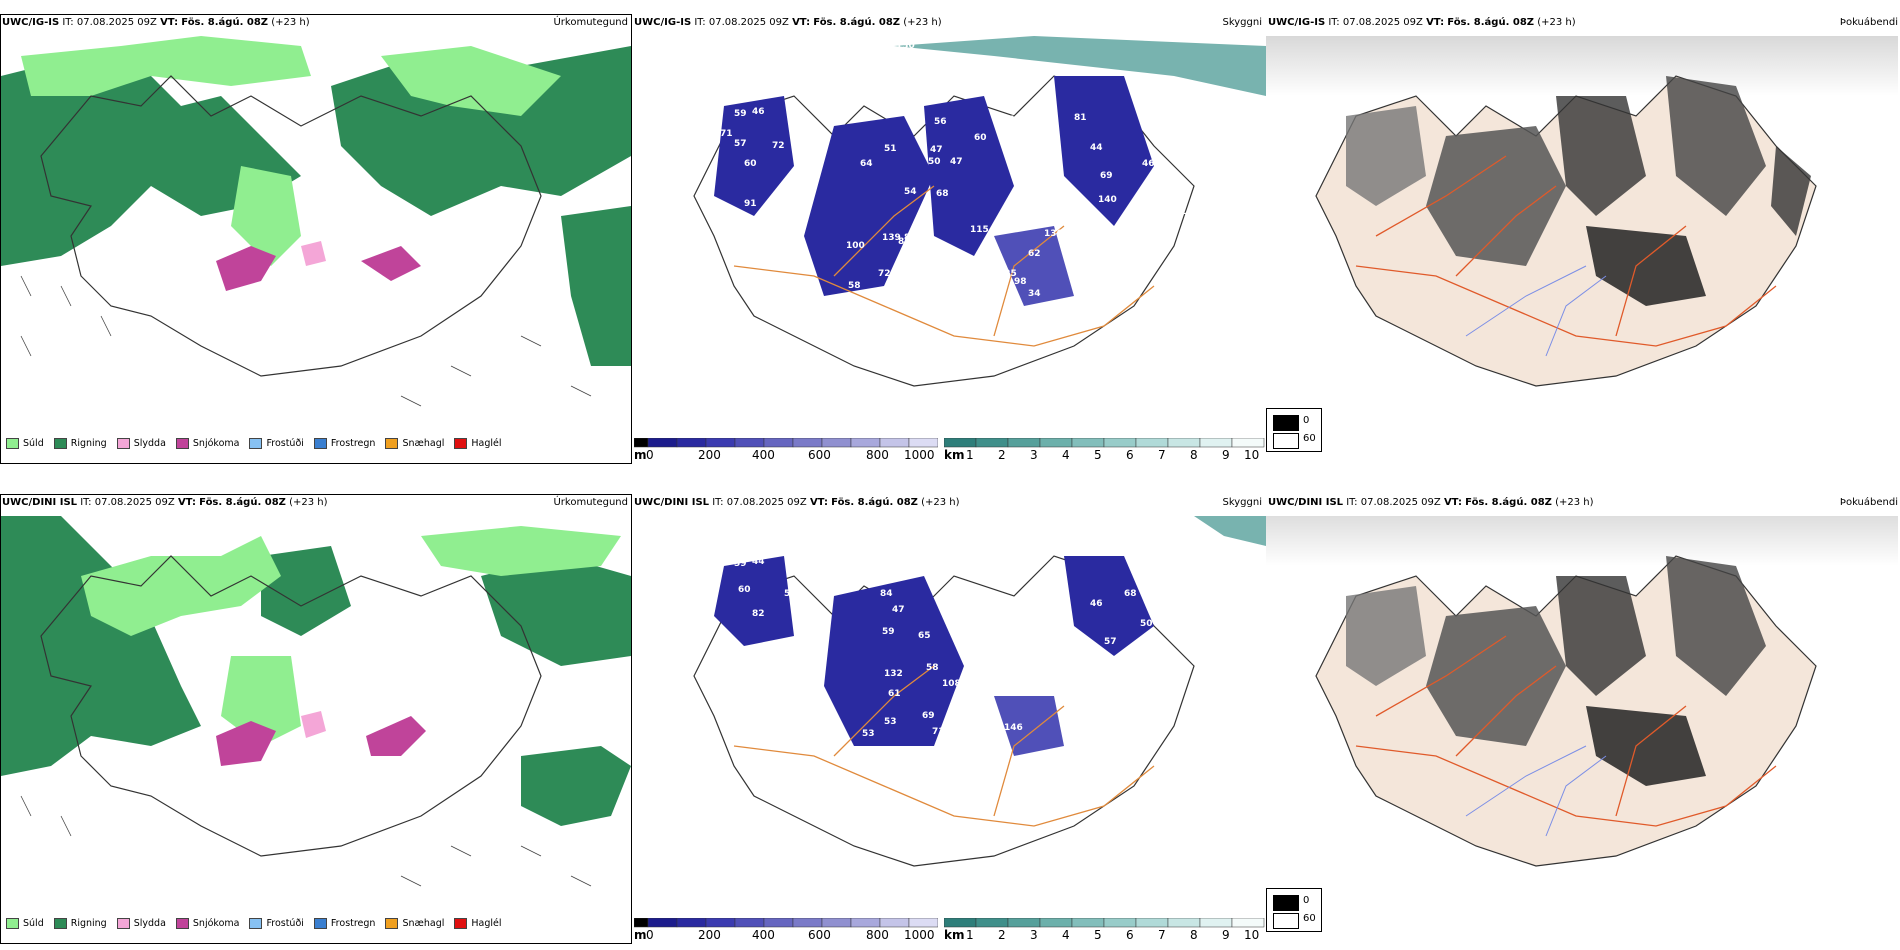  What do you see at coordinates (877, 935) in the screenshot?
I see `tick-label: 800` at bounding box center [877, 935].